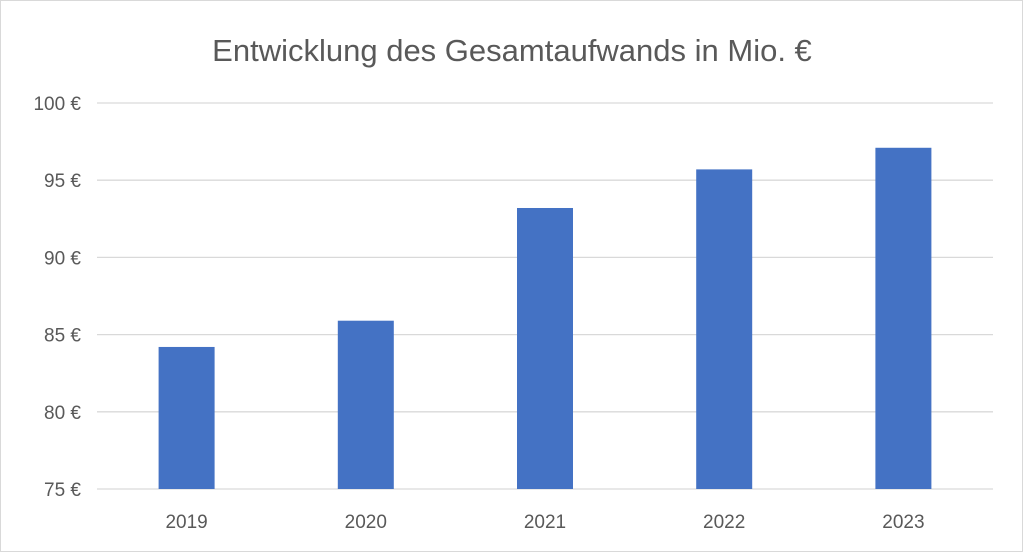 This screenshot has width=1023, height=552. Describe the element at coordinates (186, 522) in the screenshot. I see `x-tick-label: 2019` at that location.